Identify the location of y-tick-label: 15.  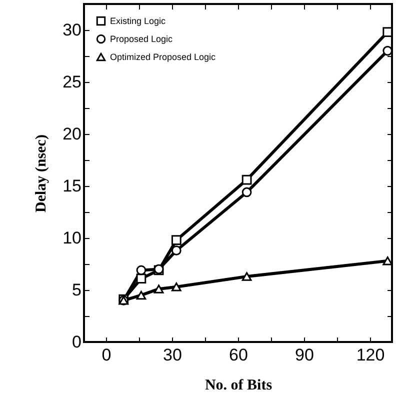
(72, 186).